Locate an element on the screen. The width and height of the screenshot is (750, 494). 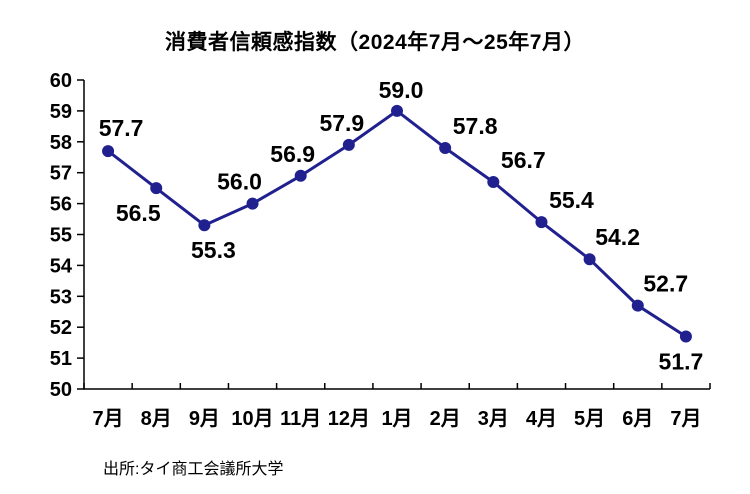
y-axis-tick-label: 50 is located at coordinates (61, 390).